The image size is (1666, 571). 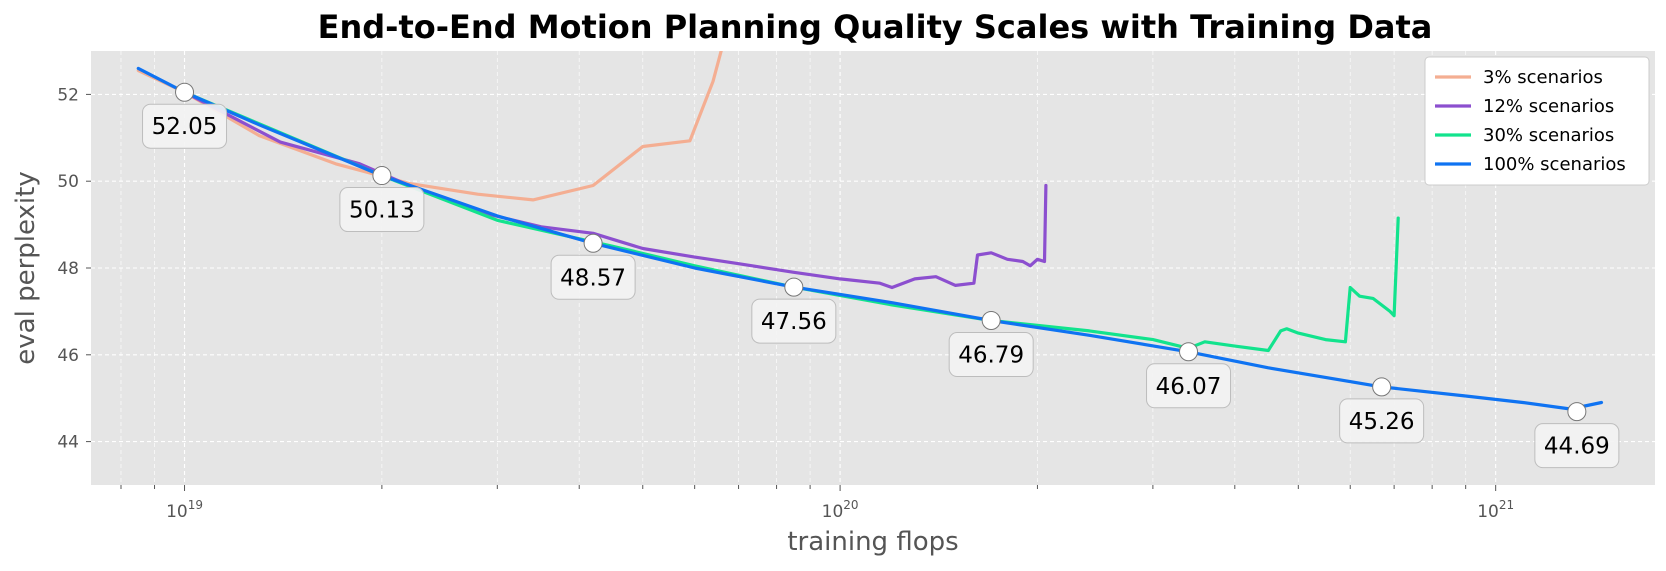 I want to click on x-axis: 1019 1020 1021, so click(x=817, y=503).